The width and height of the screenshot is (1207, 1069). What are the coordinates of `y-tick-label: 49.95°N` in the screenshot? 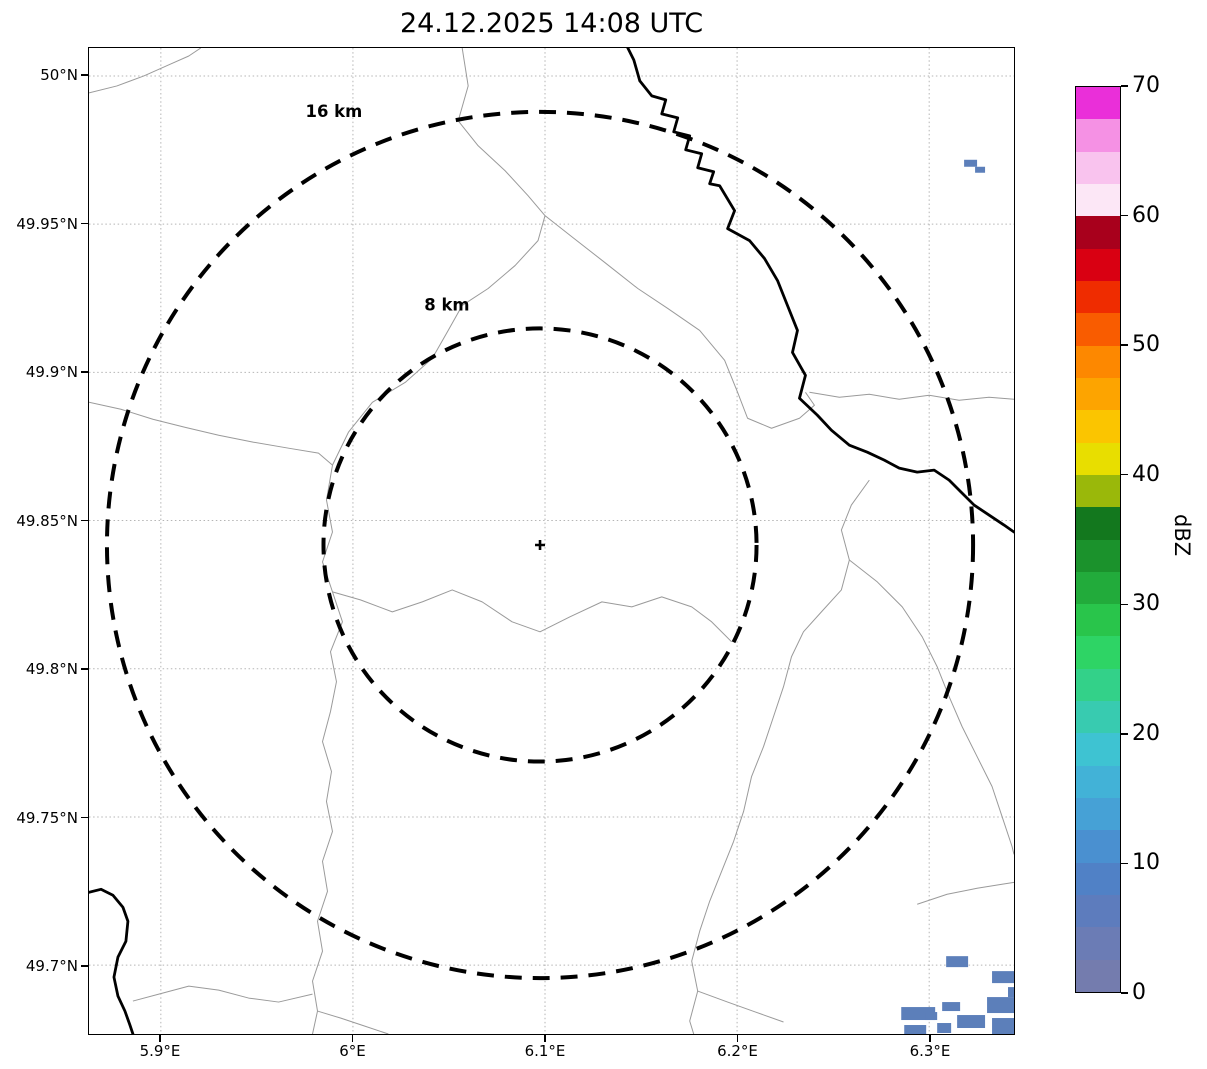 It's located at (47, 223).